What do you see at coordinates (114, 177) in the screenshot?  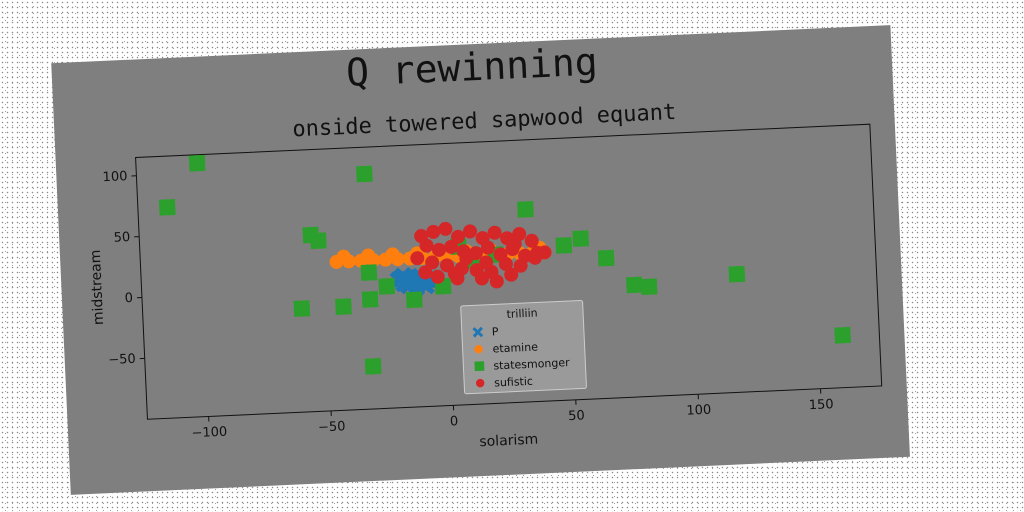 I see `y-tick-label: 100` at bounding box center [114, 177].